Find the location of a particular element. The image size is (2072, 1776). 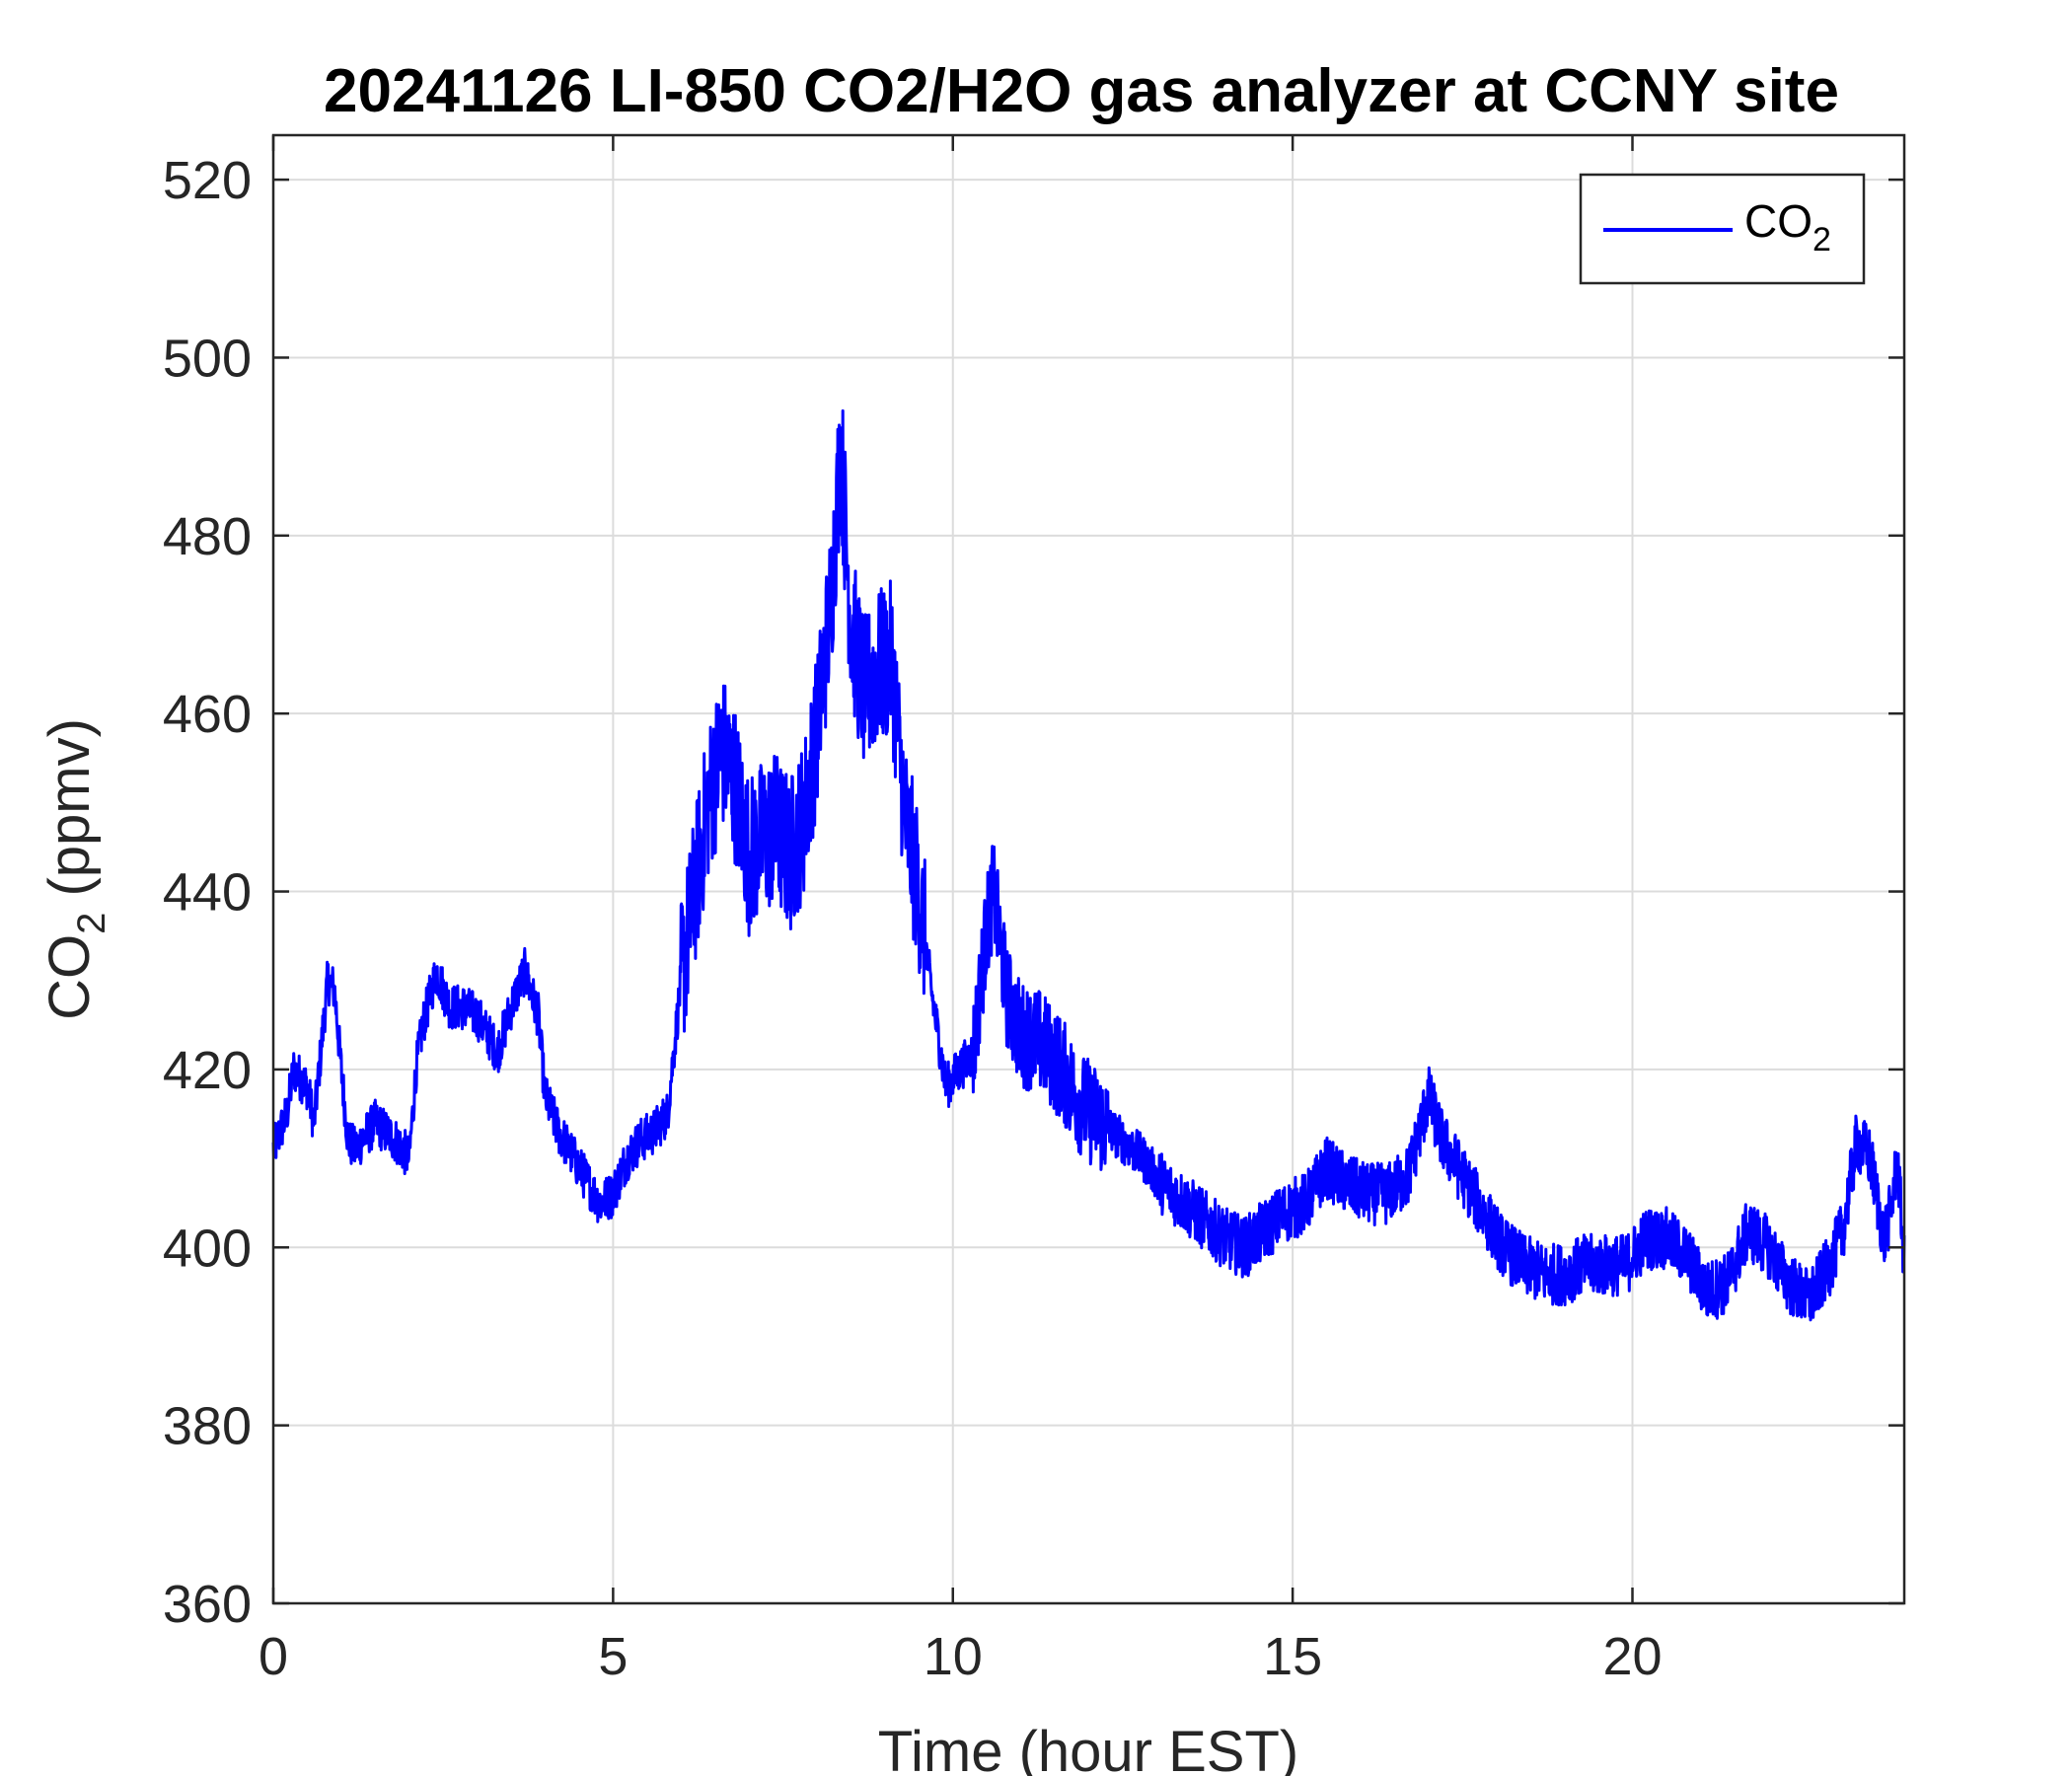

x-axis-label: Time (hour EST) is located at coordinates (1088, 1748).